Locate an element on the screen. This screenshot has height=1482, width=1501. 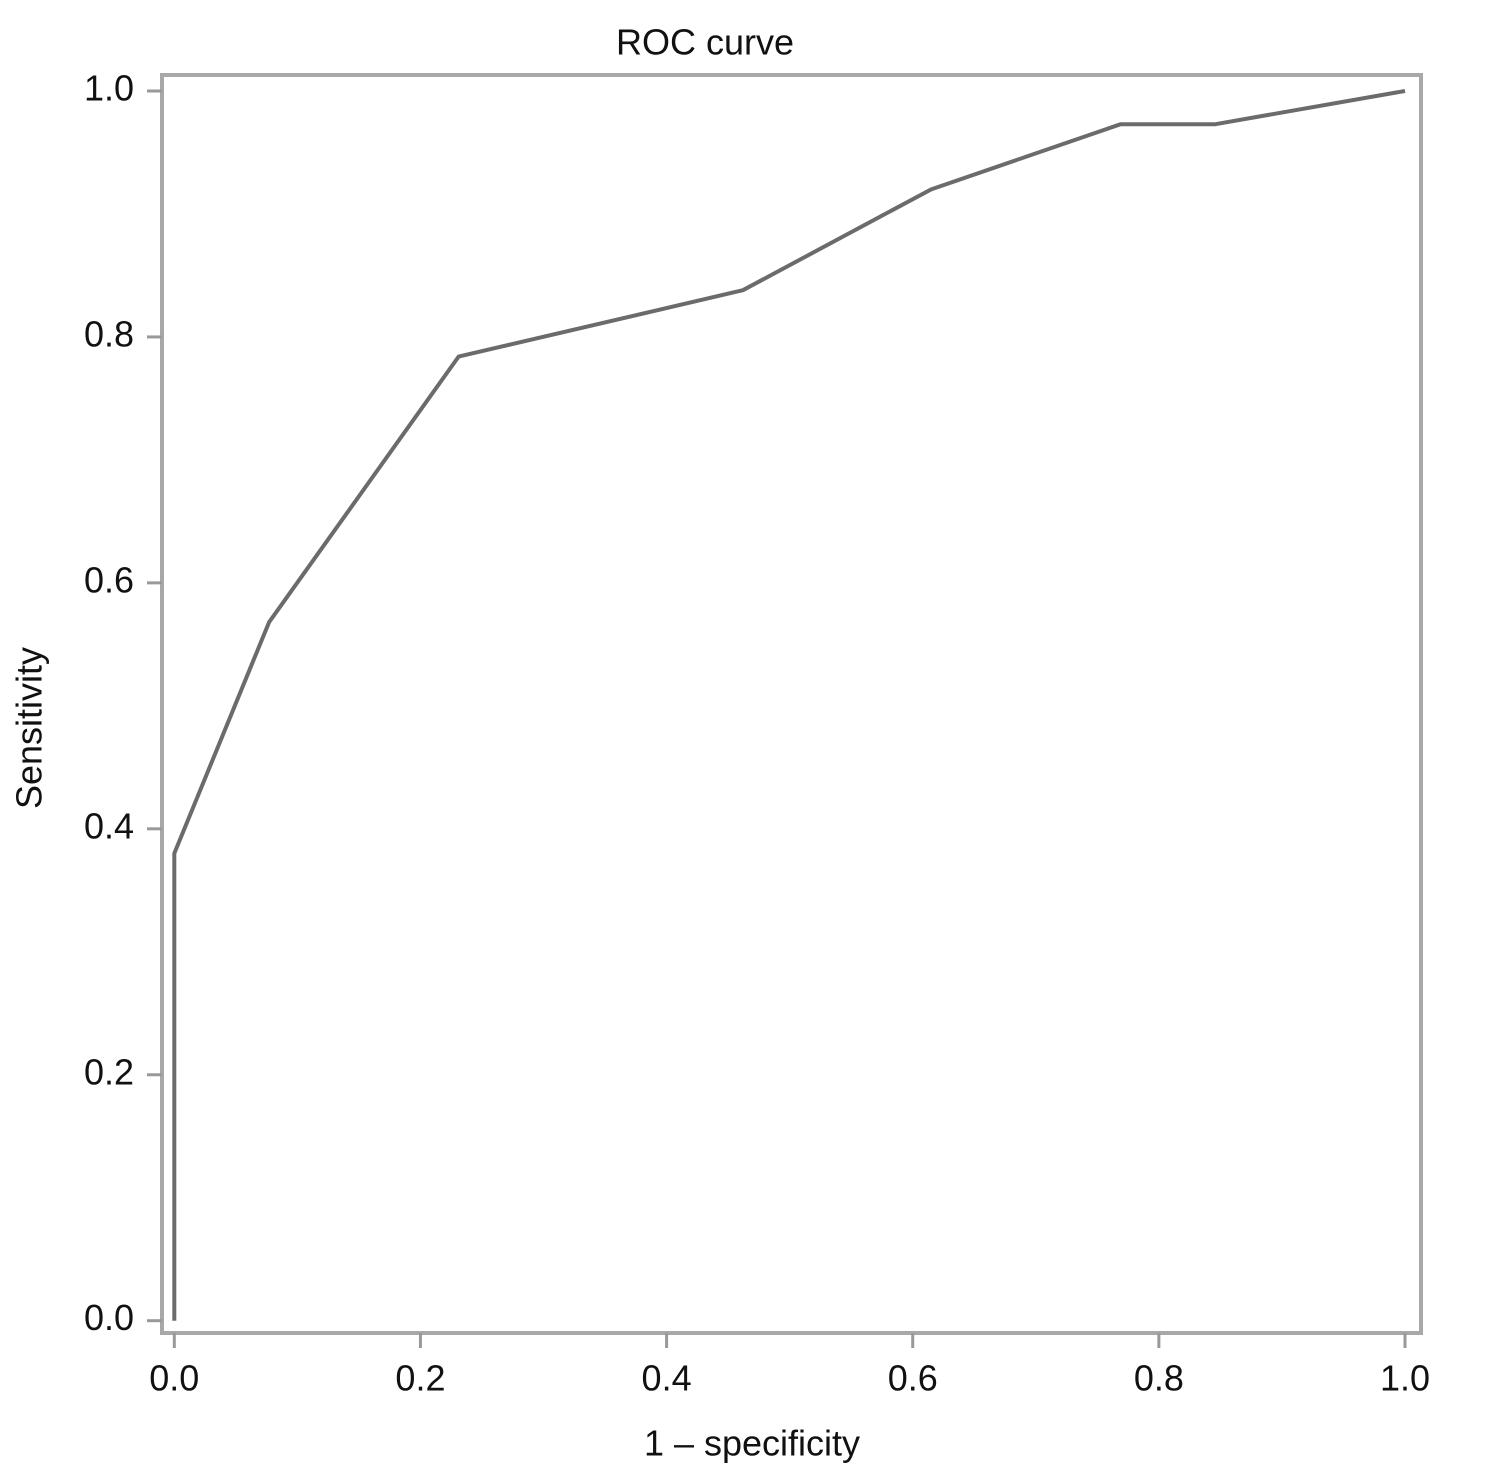
y-tick-label: 0.2 is located at coordinates (109, 1071).